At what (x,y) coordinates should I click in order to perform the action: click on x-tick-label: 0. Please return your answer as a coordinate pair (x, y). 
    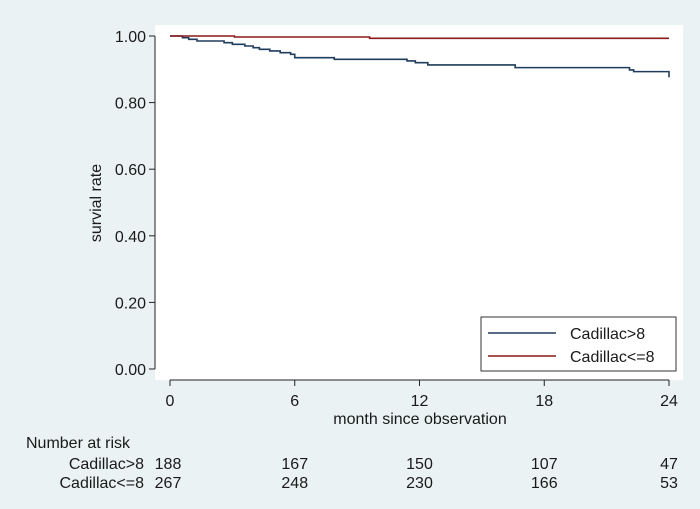
    Looking at the image, I should click on (170, 401).